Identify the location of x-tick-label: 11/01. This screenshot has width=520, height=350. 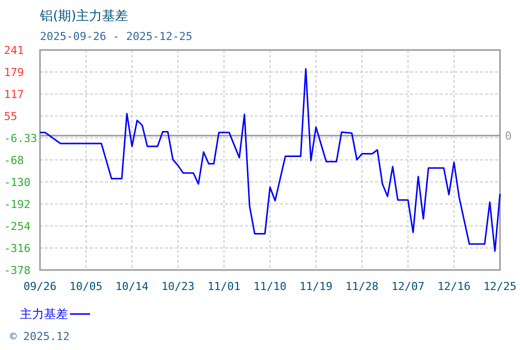
(224, 286).